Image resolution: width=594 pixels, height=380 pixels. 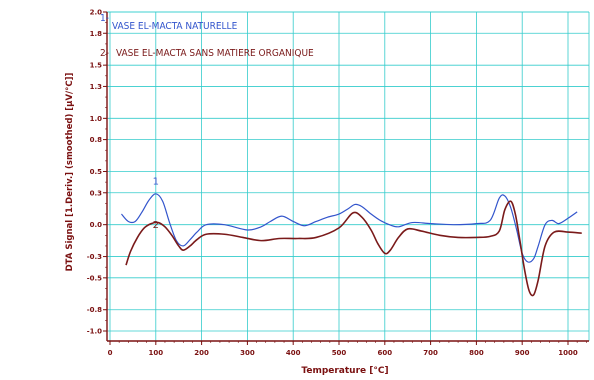 What do you see at coordinates (104, 18) in the screenshot?
I see `legend-number-1: 1-` at bounding box center [104, 18].